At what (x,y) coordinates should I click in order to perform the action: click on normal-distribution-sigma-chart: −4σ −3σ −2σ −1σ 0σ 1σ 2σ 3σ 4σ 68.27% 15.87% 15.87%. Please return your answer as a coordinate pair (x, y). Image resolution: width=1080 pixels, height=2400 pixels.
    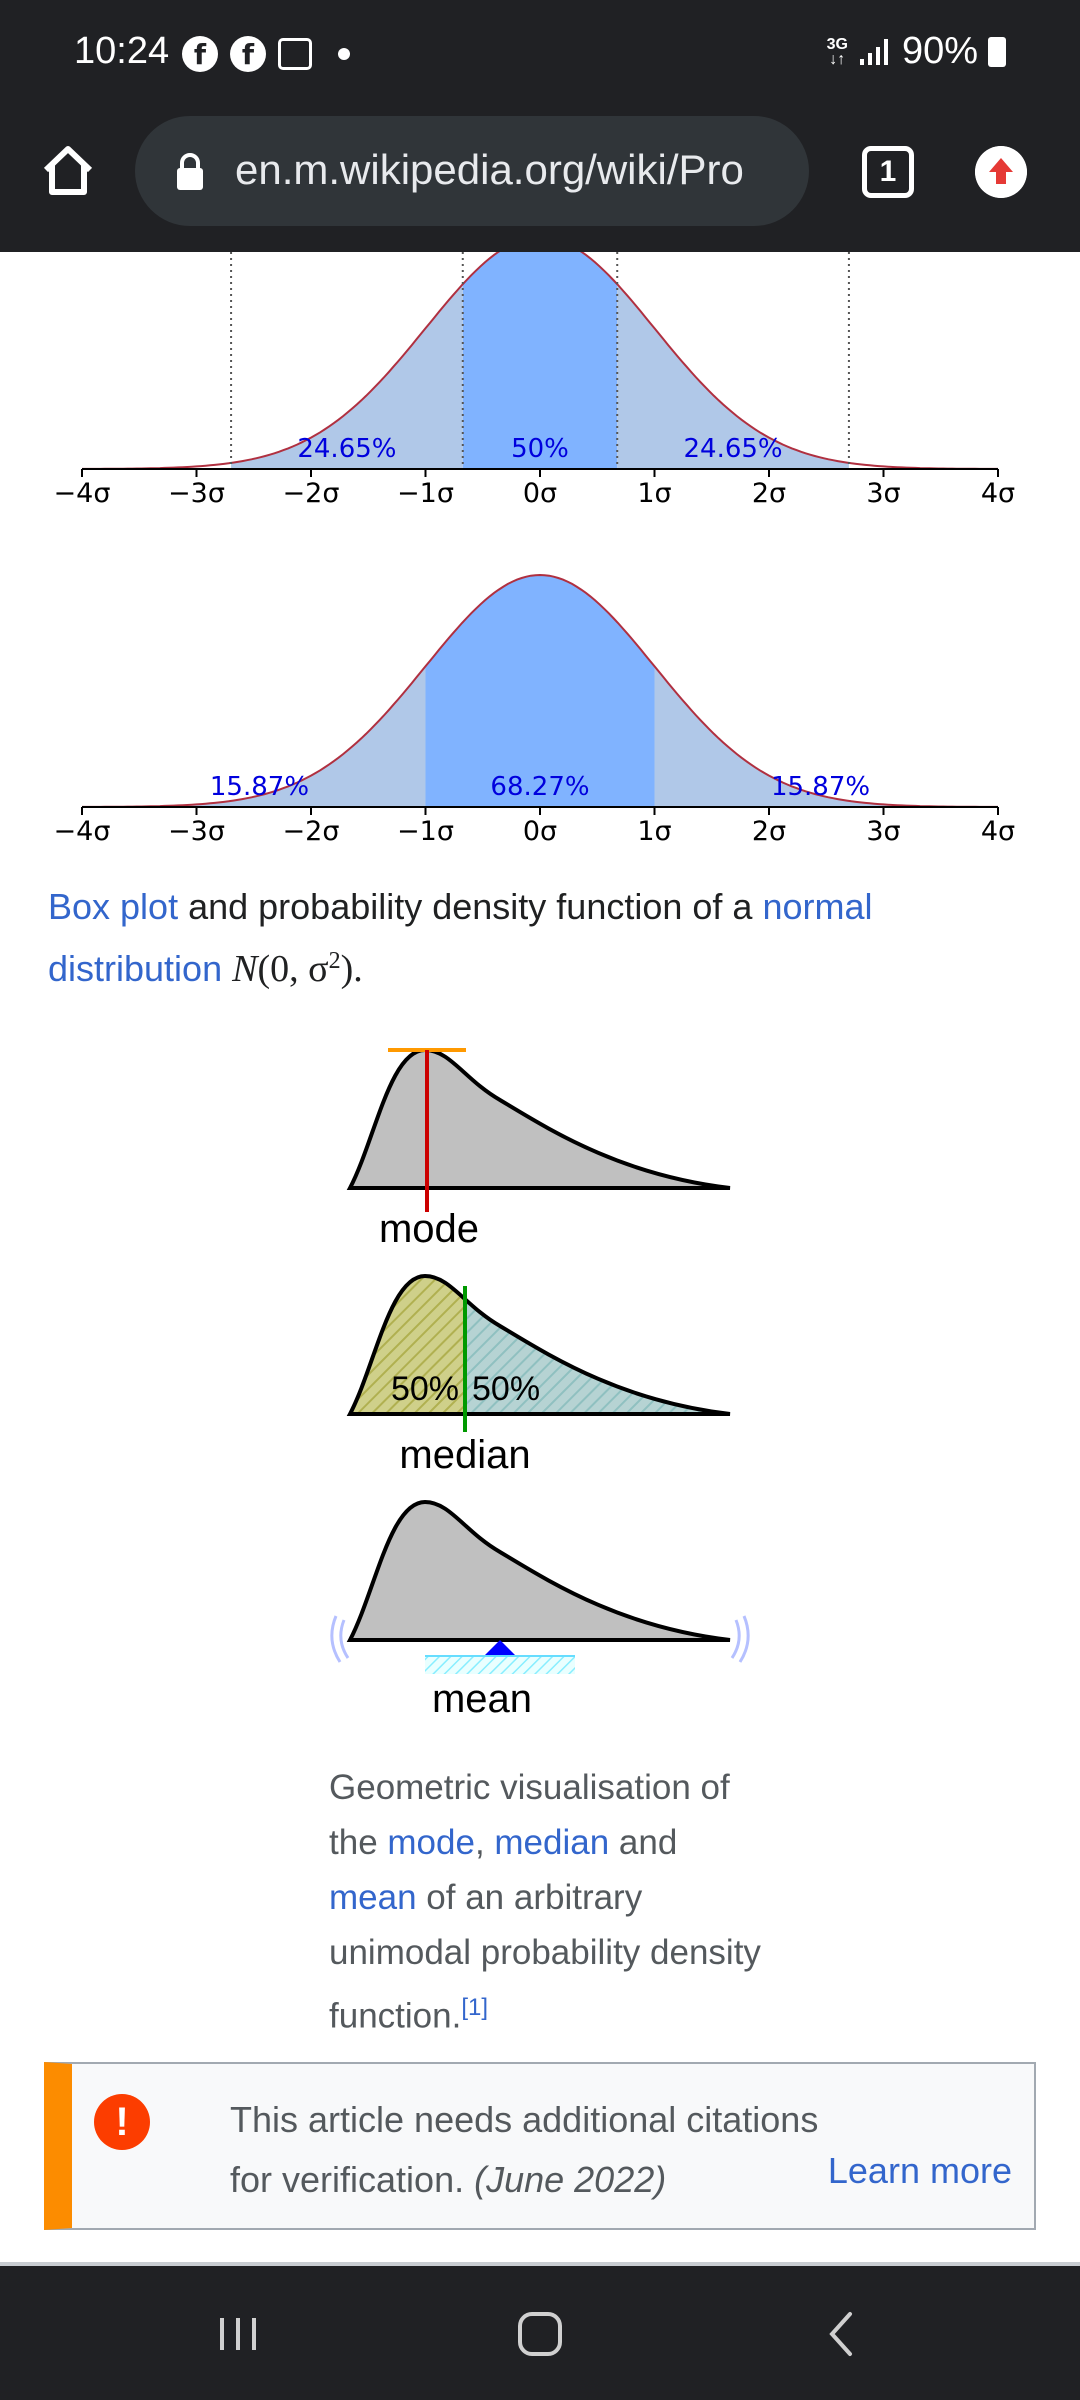
    Looking at the image, I should click on (534, 710).